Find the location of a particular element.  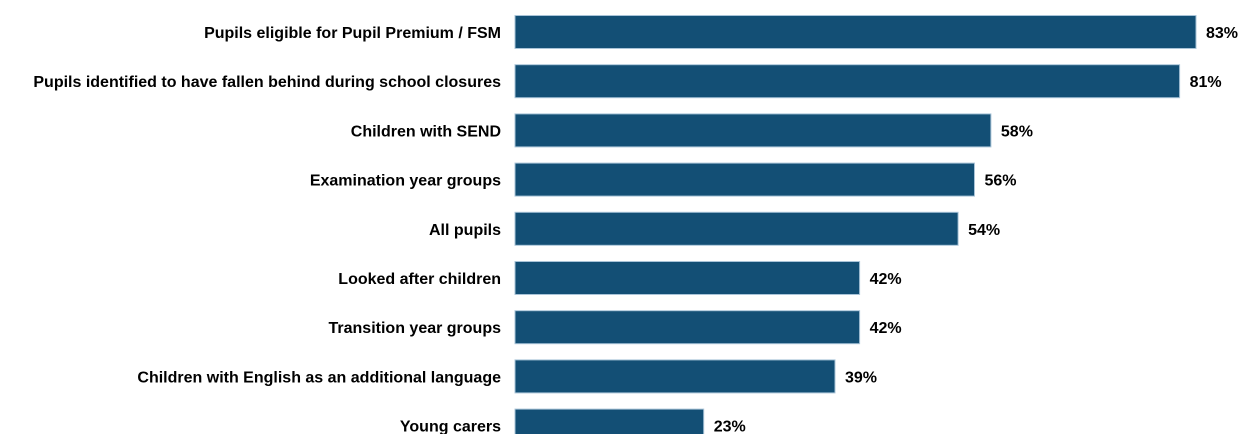

value-label: 56% is located at coordinates (1001, 181).